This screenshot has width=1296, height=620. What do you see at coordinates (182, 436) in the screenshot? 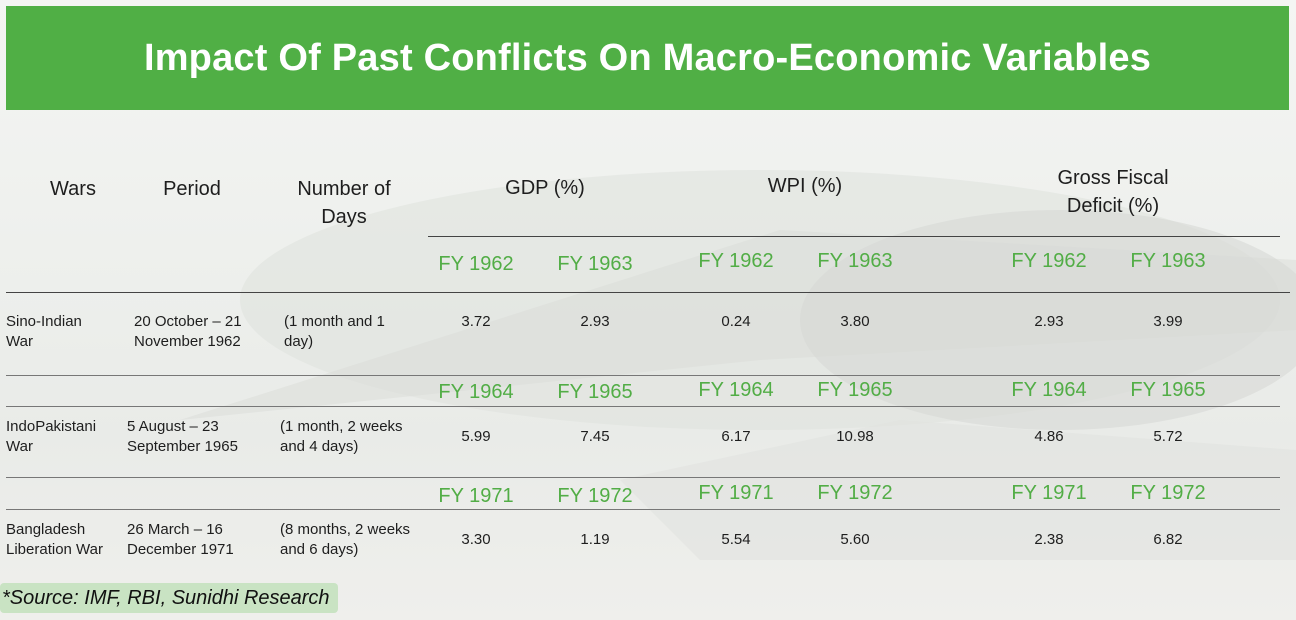
I see `war-period: 5 August – 23 September 1965` at bounding box center [182, 436].